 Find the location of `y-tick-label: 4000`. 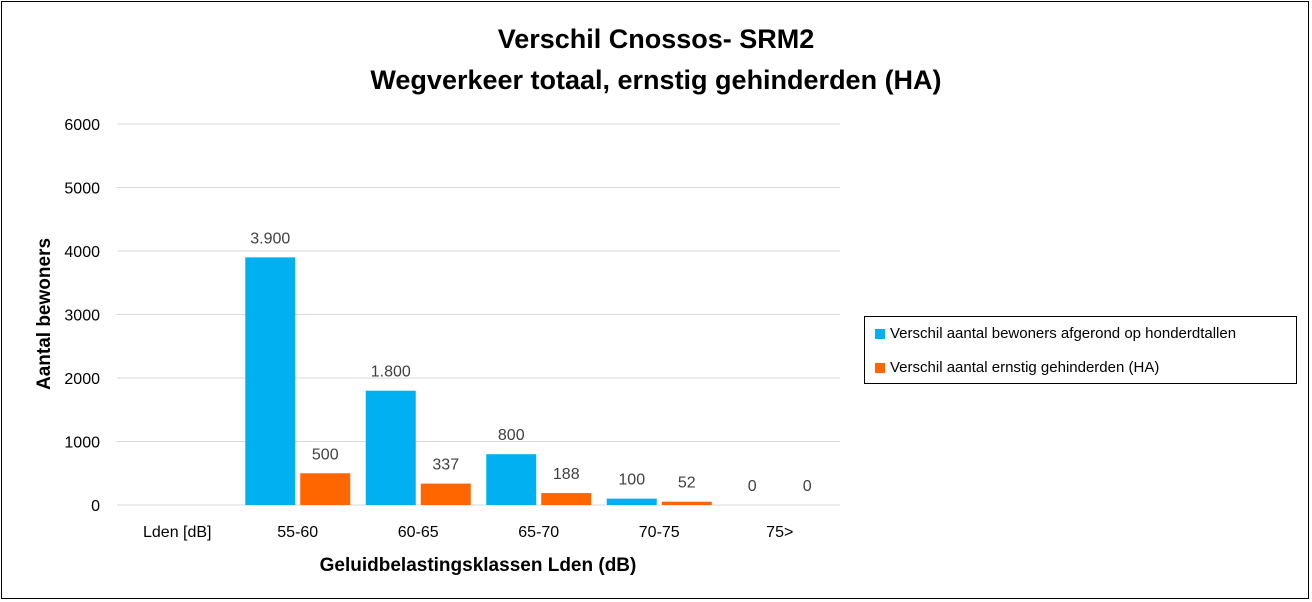

y-tick-label: 4000 is located at coordinates (82, 252).